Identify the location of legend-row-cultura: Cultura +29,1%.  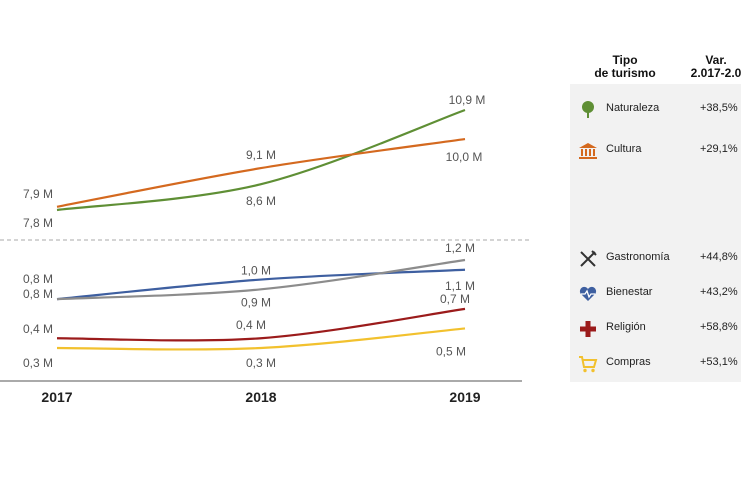
(655, 151).